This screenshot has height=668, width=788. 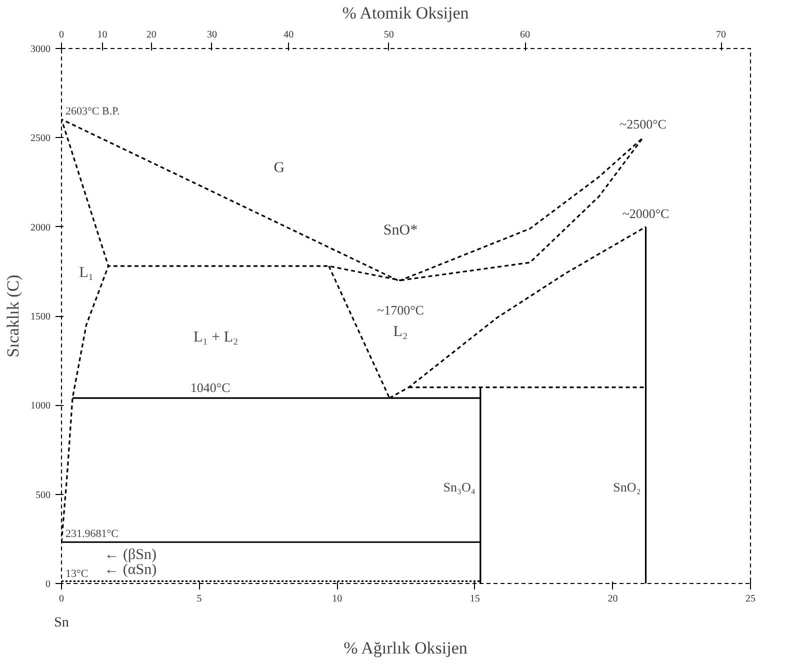 I want to click on y-tick-label: 0, so click(x=48, y=584).